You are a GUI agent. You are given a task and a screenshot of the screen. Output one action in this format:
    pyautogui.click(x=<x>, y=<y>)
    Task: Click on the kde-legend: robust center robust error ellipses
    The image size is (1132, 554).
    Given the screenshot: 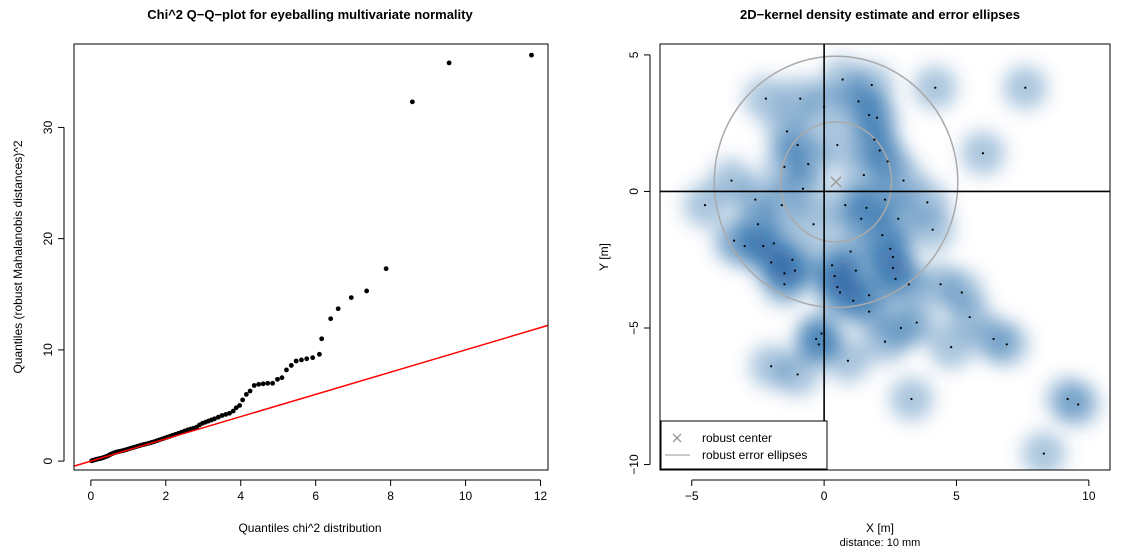 What is the action you would take?
    pyautogui.click(x=744, y=445)
    